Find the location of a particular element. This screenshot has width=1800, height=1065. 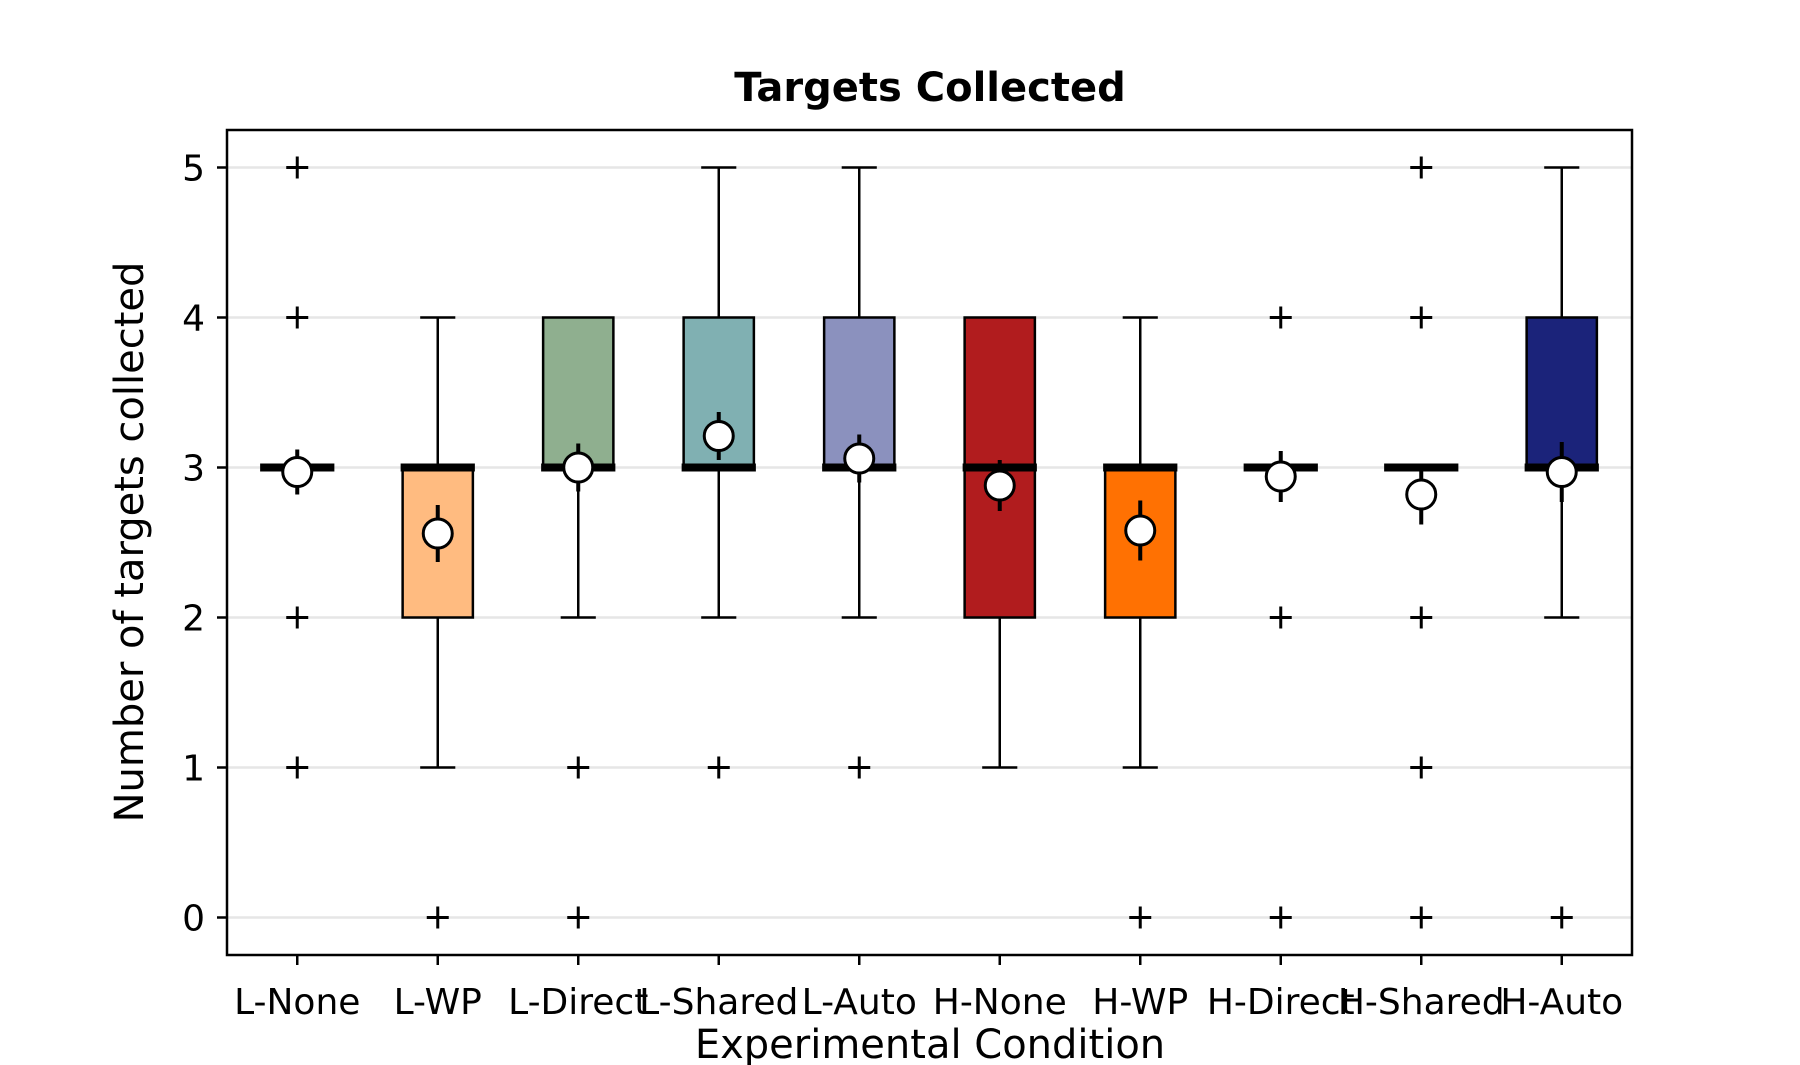

mean-marker-L-Direct is located at coordinates (578, 467).